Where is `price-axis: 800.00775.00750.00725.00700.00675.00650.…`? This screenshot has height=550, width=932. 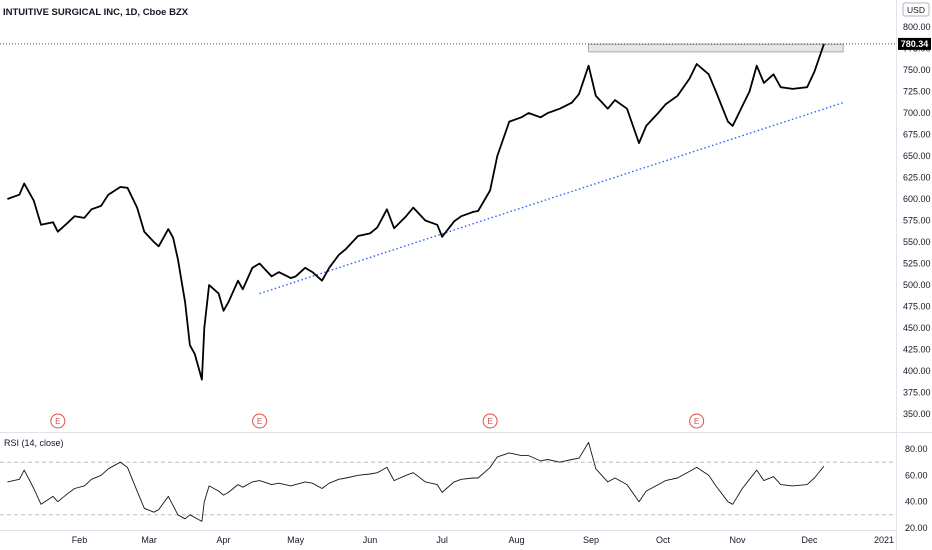
price-axis: 800.00775.00750.00725.00700.00675.00650.… is located at coordinates (917, 220).